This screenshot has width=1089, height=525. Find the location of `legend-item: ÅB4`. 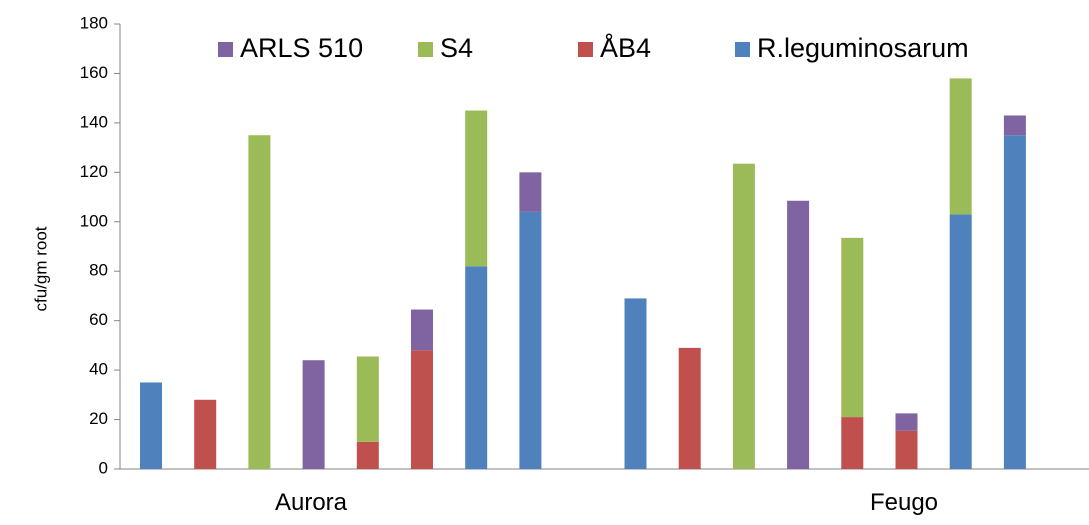

legend-item: ÅB4 is located at coordinates (614, 47).